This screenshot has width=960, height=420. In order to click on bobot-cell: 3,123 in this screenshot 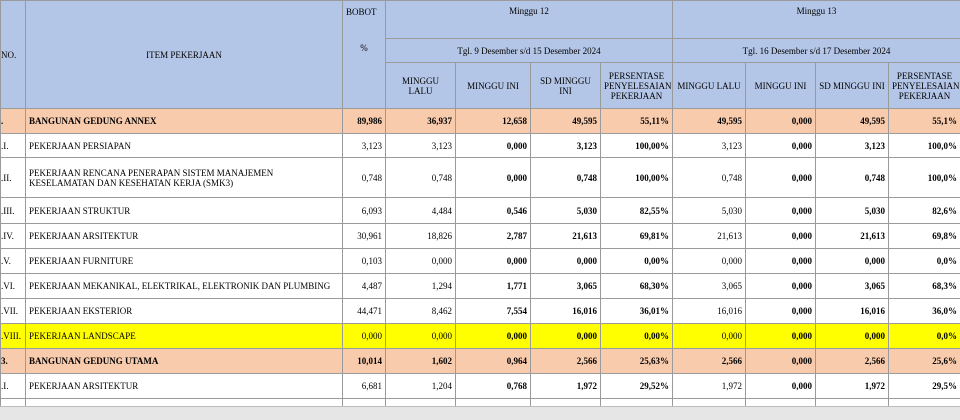, I will do `click(364, 145)`.